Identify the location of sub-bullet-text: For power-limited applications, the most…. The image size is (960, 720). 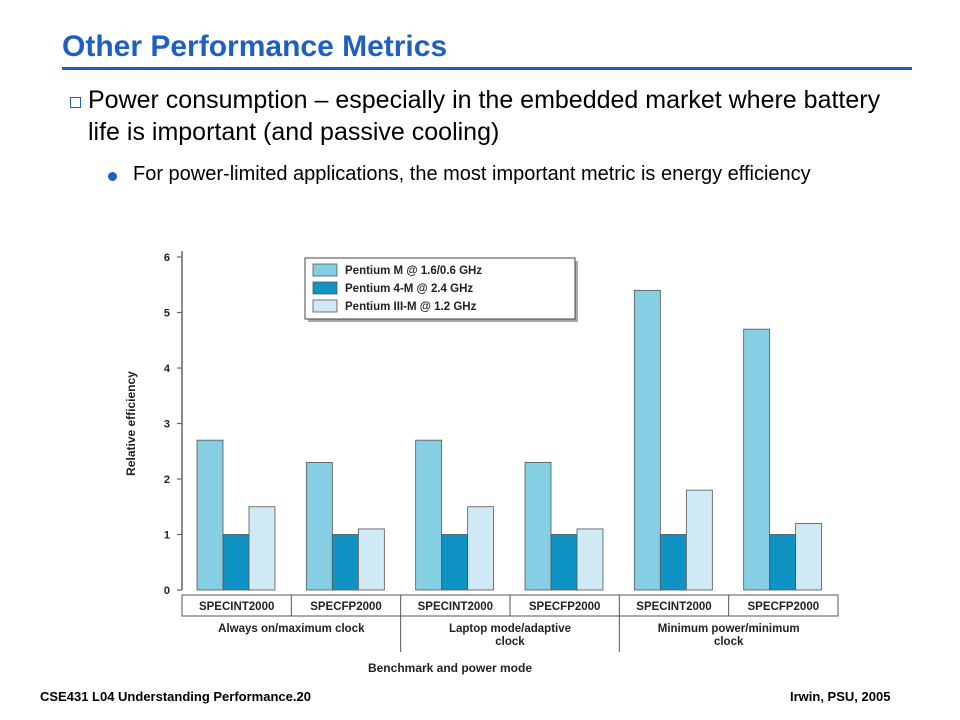
(472, 174).